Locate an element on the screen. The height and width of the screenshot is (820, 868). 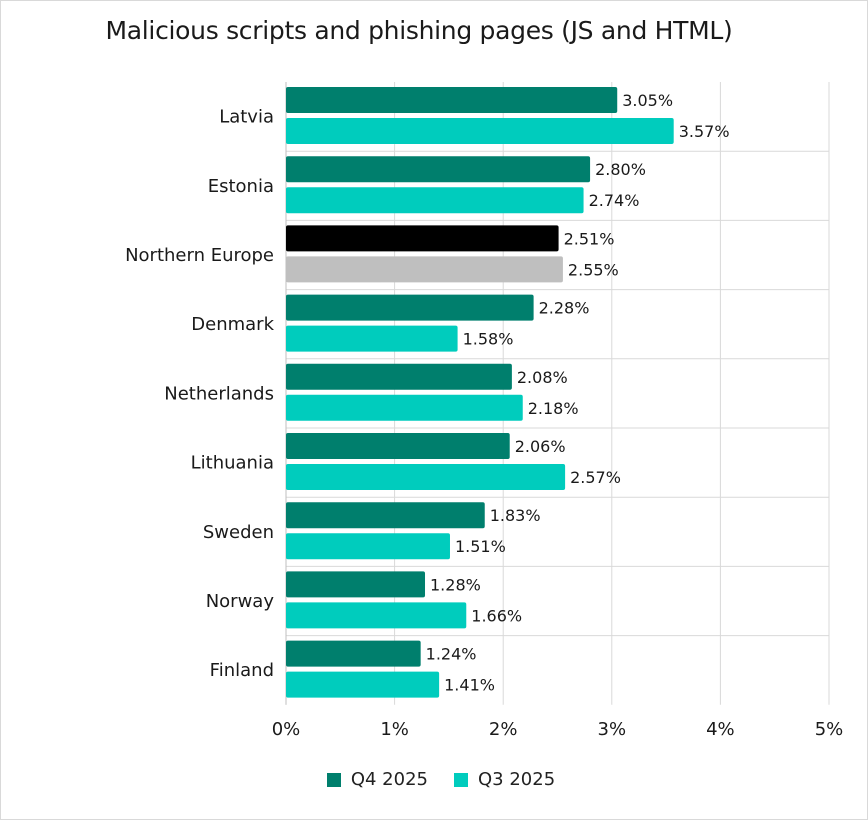
legend-label-q3: Q3 2025 is located at coordinates (517, 779).